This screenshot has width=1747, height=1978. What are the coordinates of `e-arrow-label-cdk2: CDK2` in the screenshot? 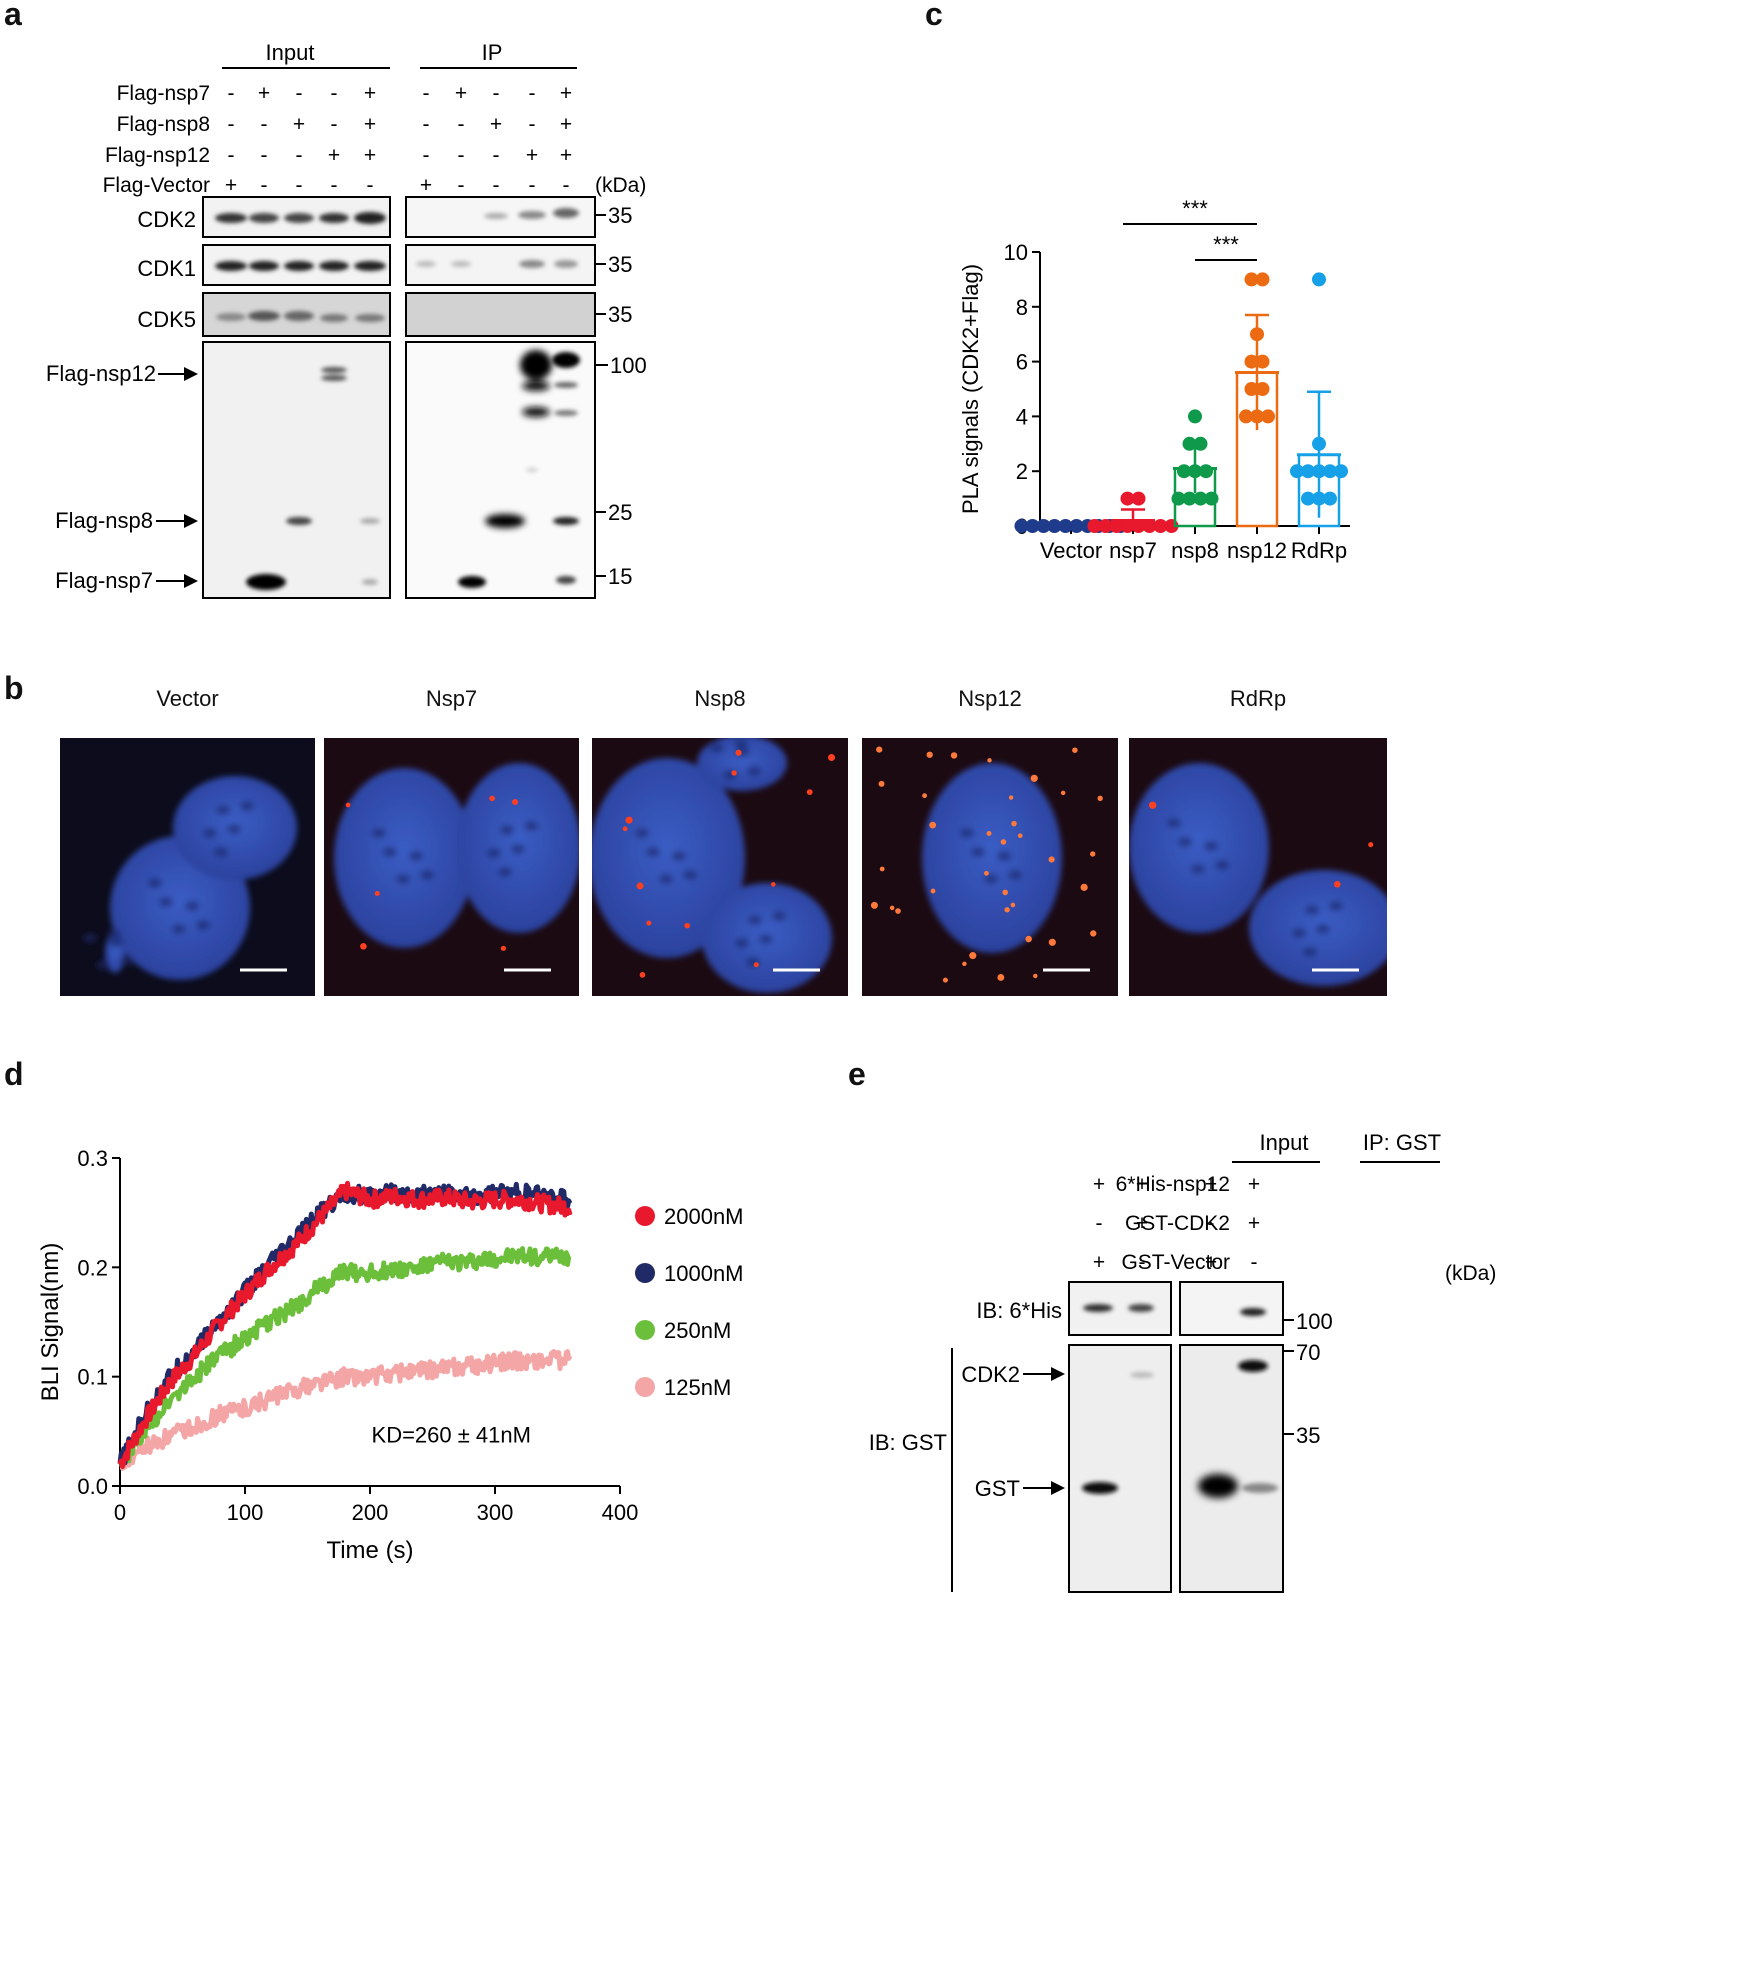 It's located at (990, 1374).